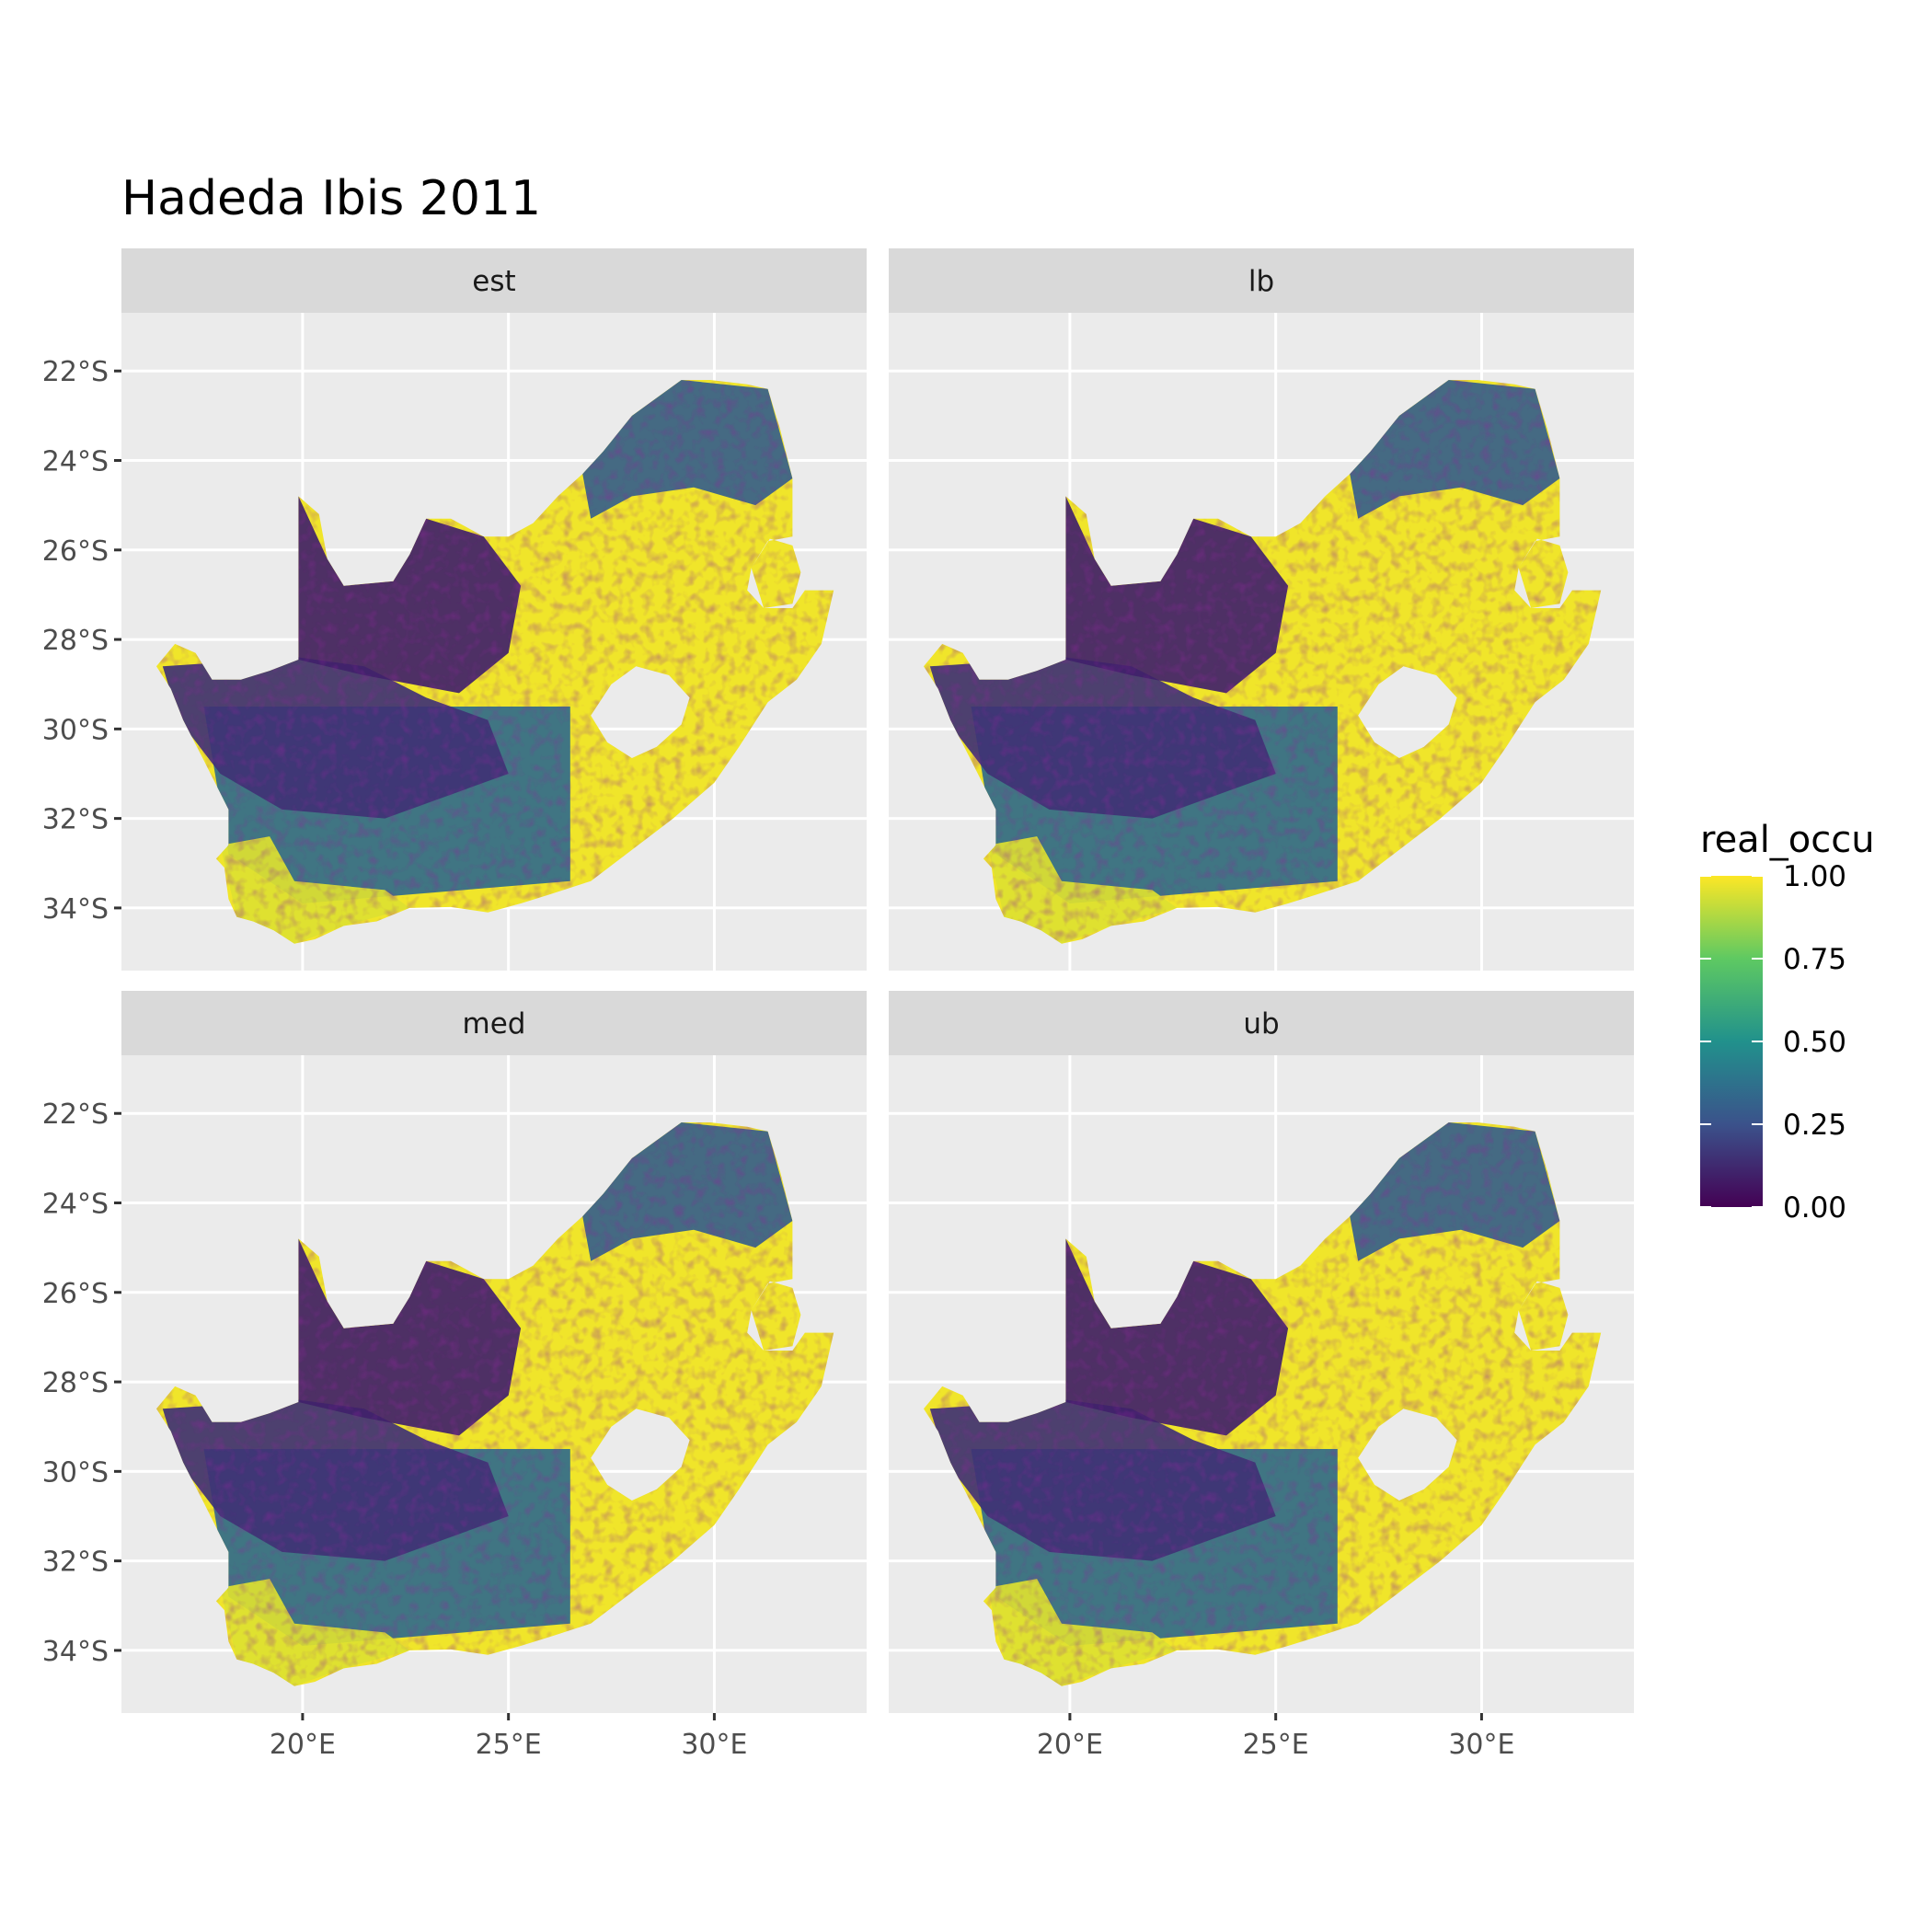 Image resolution: width=1932 pixels, height=1932 pixels. I want to click on facet-label-est: est, so click(493, 281).